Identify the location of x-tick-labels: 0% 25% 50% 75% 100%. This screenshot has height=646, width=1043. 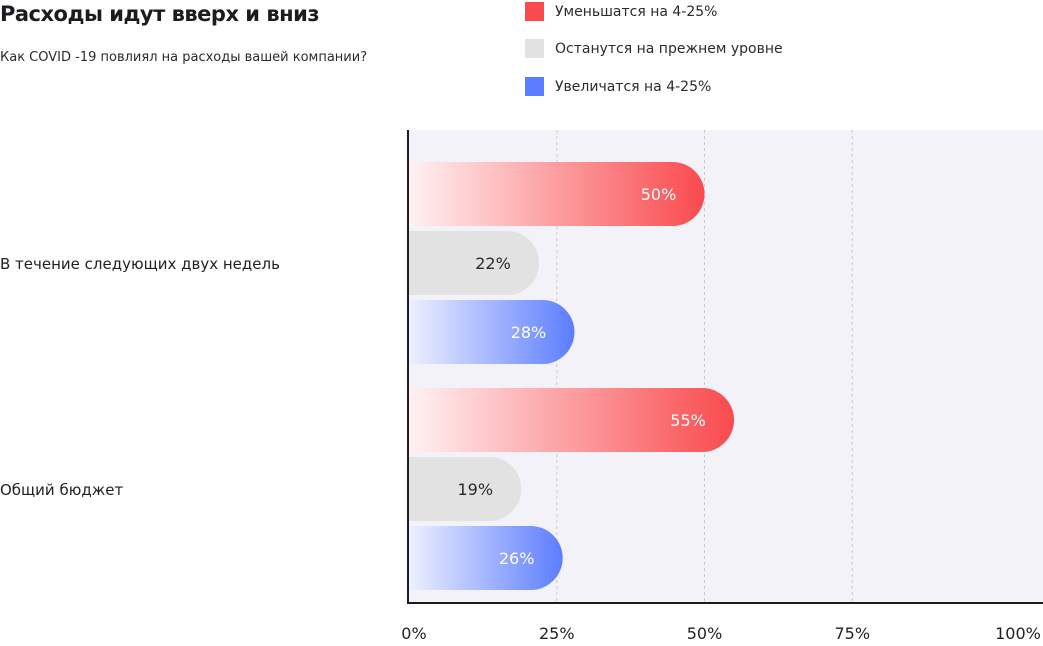
(721, 633).